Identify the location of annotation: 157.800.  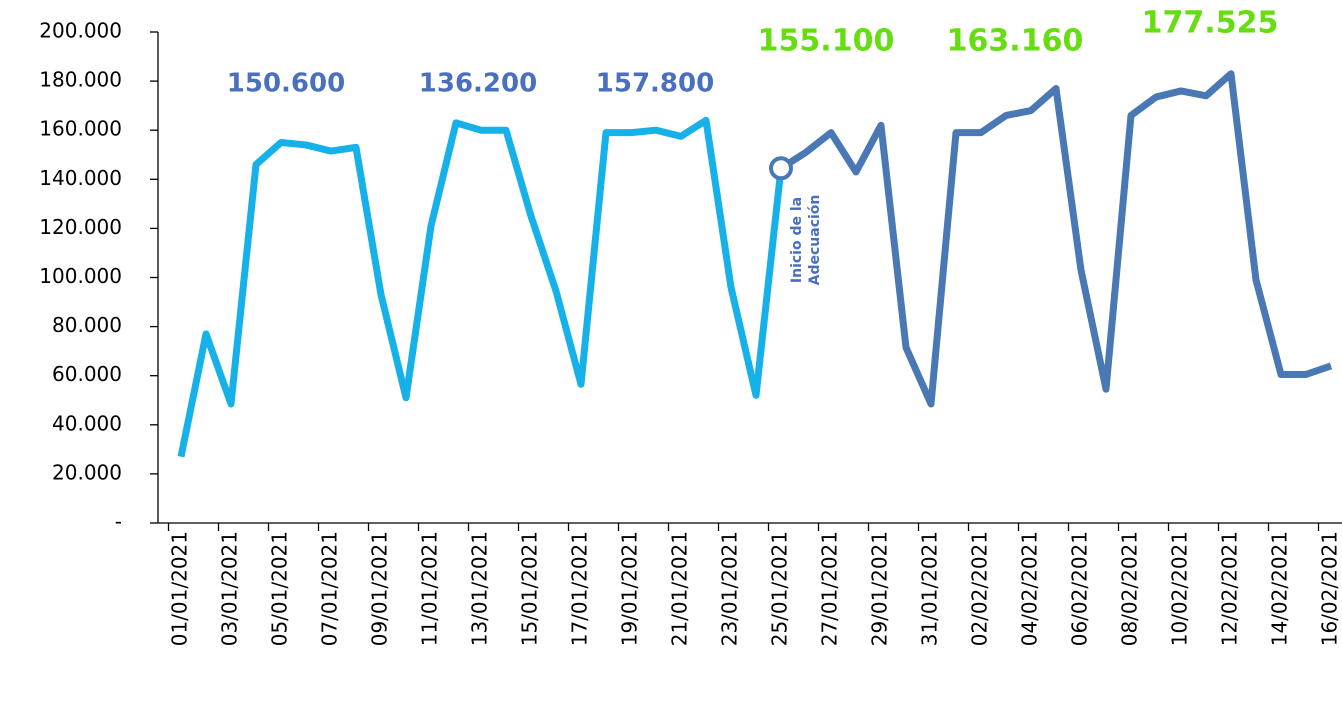
(655, 84).